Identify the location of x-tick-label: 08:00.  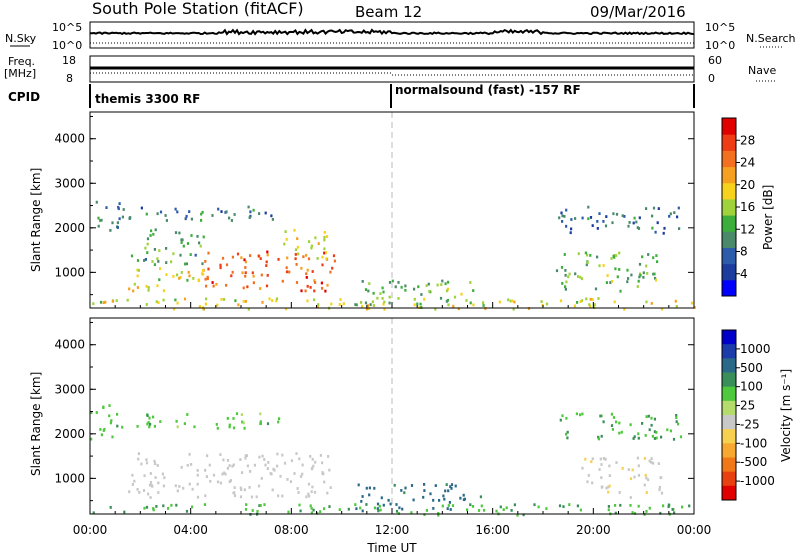
(291, 530).